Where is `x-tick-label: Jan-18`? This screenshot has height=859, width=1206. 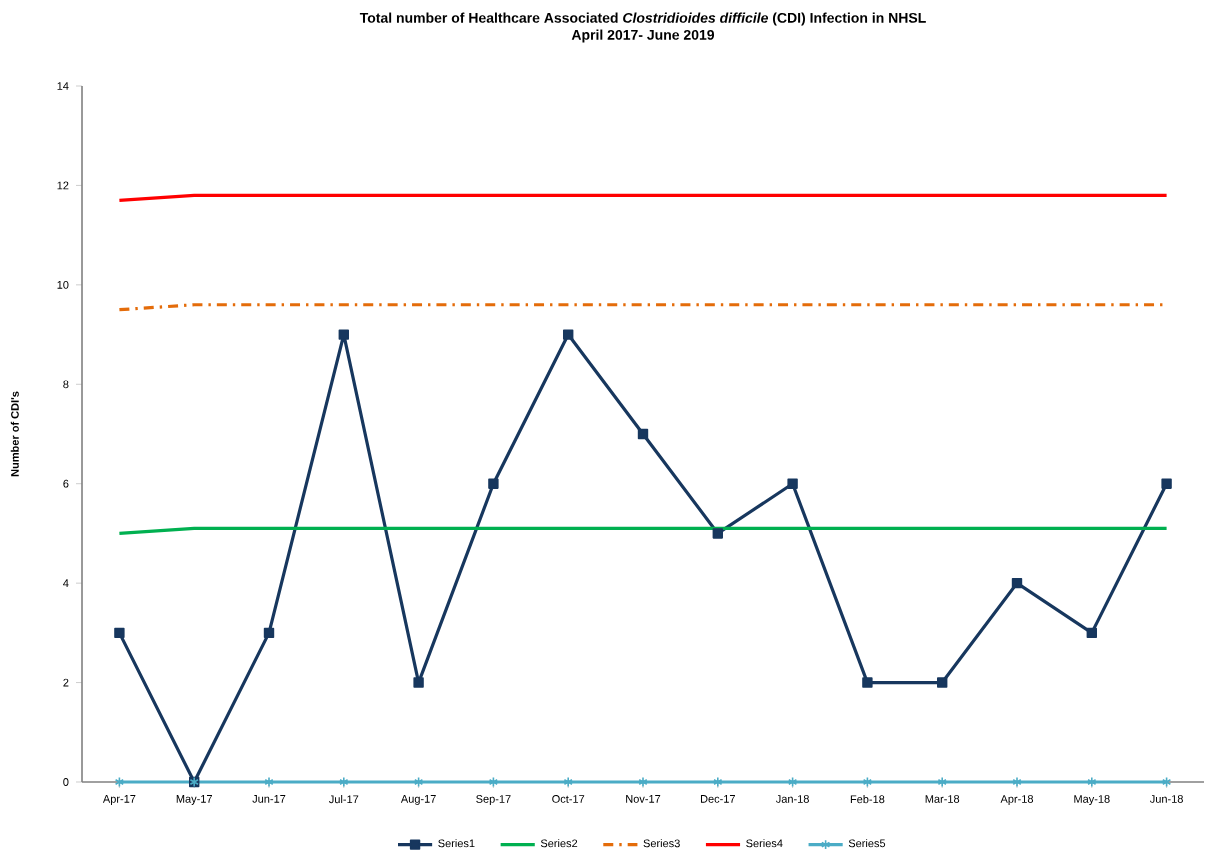
x-tick-label: Jan-18 is located at coordinates (792, 799).